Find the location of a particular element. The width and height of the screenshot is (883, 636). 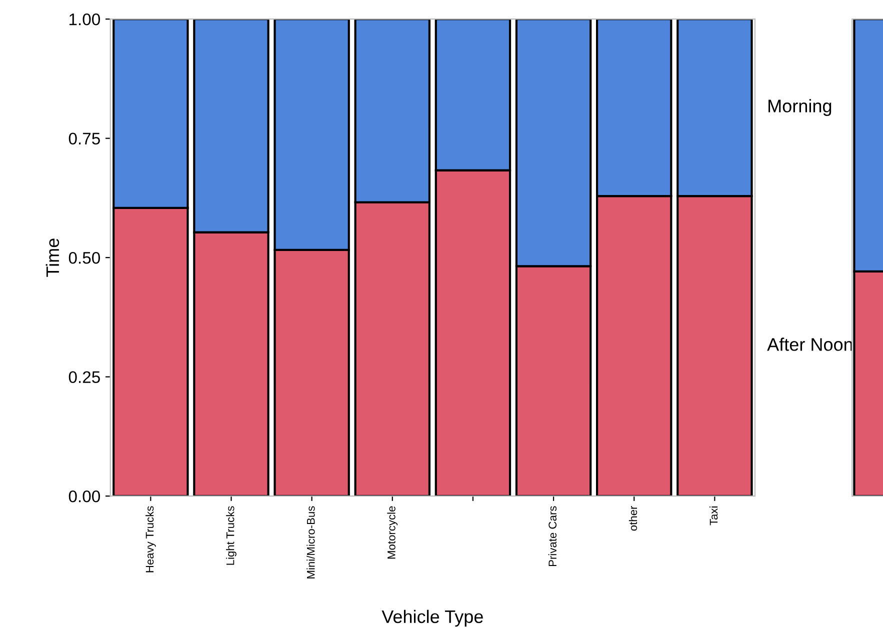

y-tick-label: 0.00 is located at coordinates (84, 496).